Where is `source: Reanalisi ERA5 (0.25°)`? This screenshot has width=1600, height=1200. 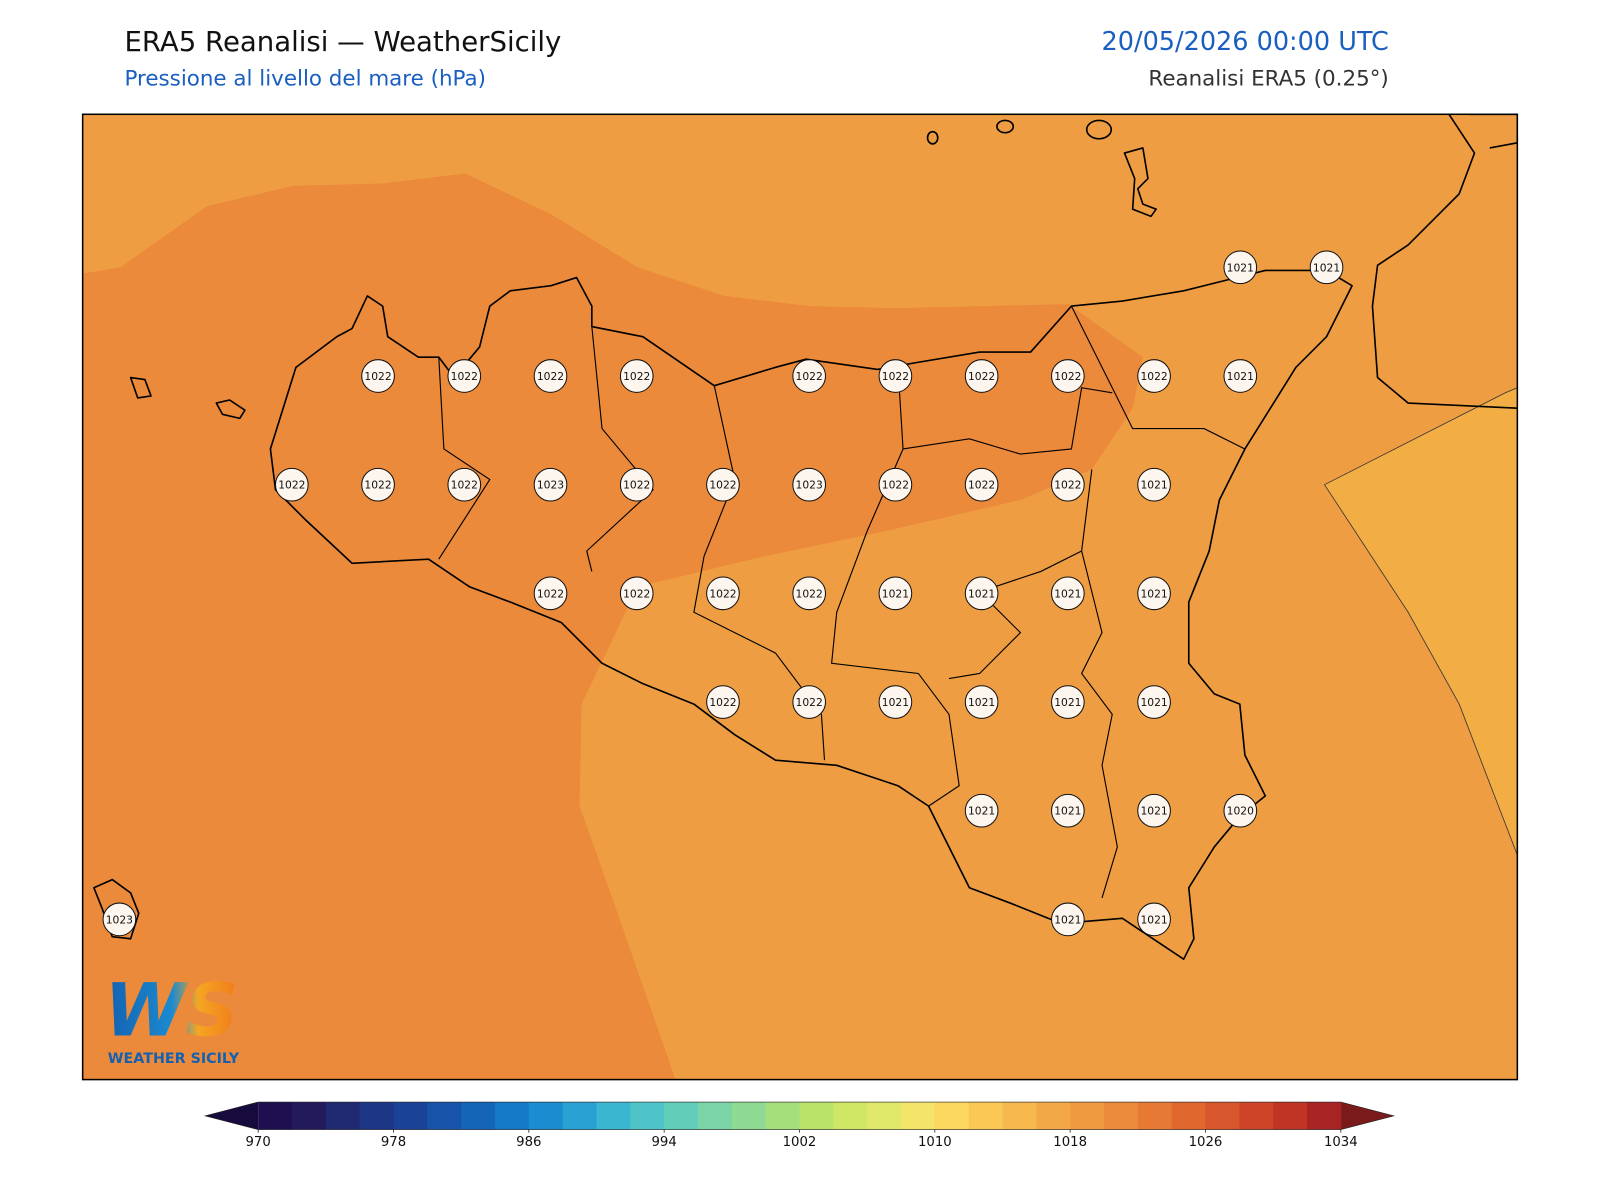 source: Reanalisi ERA5 (0.25°) is located at coordinates (1268, 79).